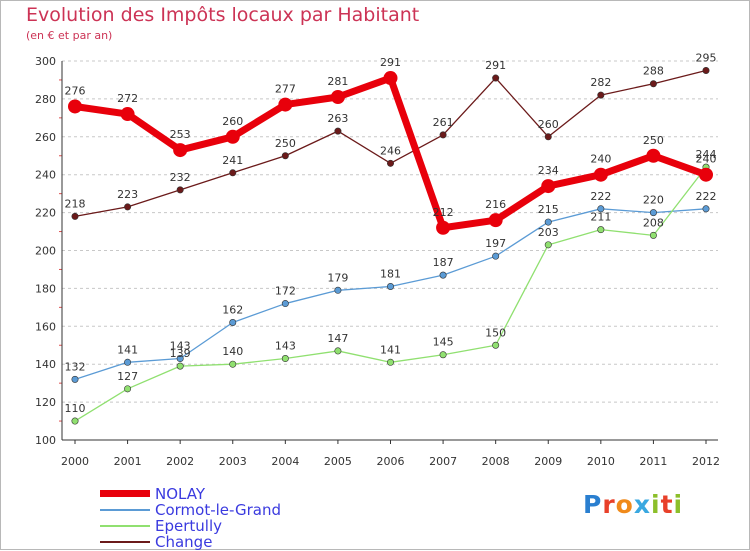 This screenshot has width=750, height=551. I want to click on data-label-cormot-le-grand-2009: 215, so click(548, 209).